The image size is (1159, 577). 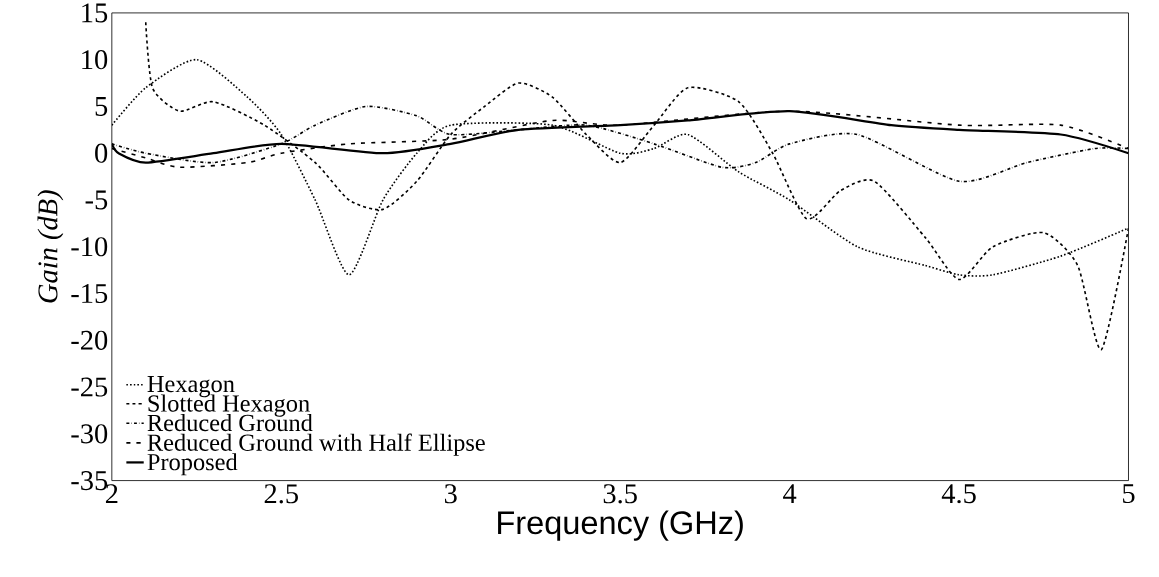 I want to click on x-axis-title: Frequency (GHz), so click(x=620, y=525).